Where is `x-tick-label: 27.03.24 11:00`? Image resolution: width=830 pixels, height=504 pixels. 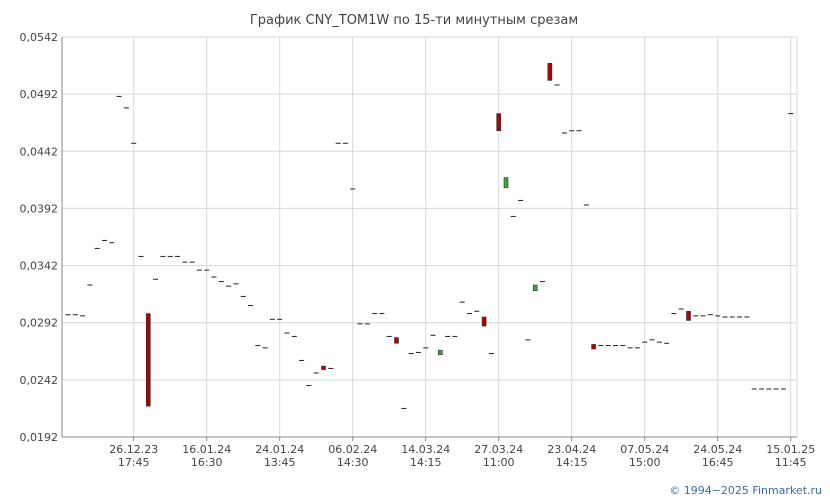 x-tick-label: 27.03.24 11:00 is located at coordinates (498, 456).